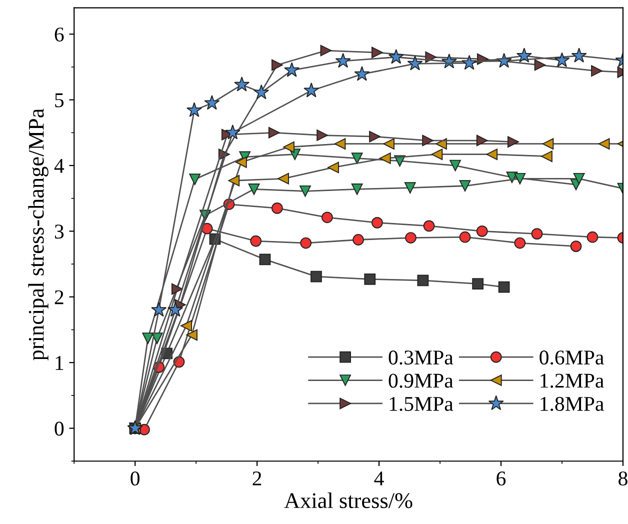 This screenshot has height=524, width=628. I want to click on y-tick-label: 4, so click(59, 166).